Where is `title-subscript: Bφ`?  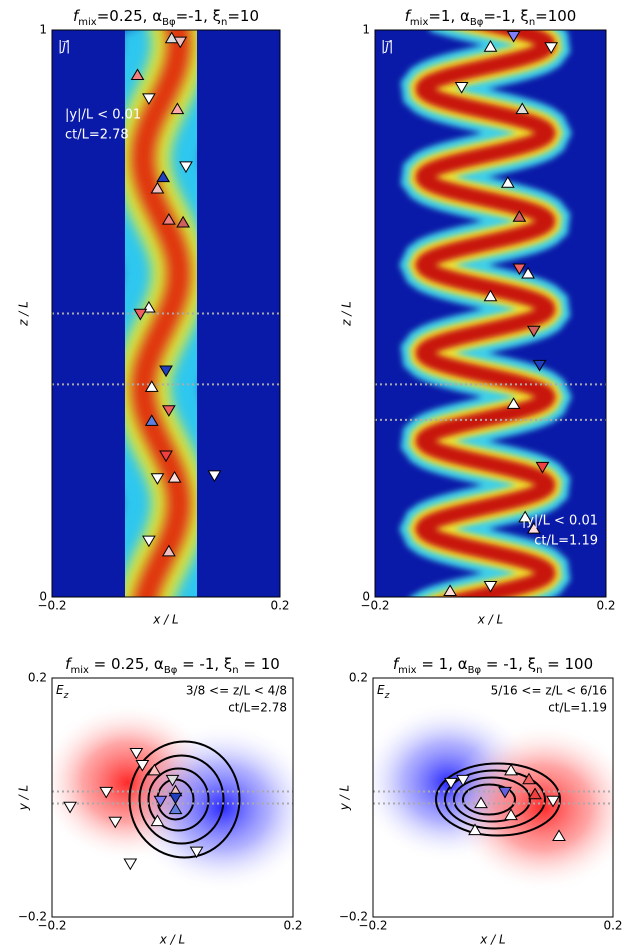 title-subscript: Bφ is located at coordinates (475, 670).